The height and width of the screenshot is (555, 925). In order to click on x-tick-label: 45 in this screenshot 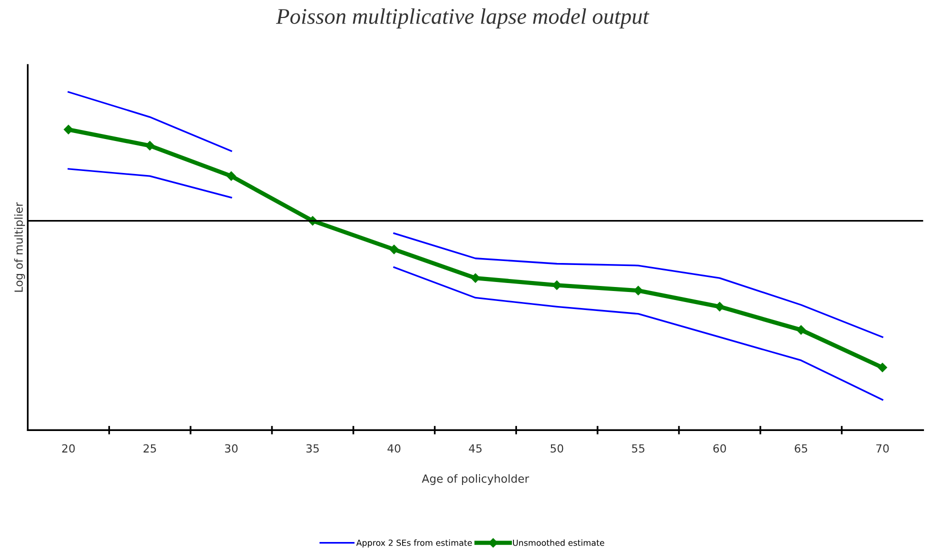, I will do `click(475, 448)`.